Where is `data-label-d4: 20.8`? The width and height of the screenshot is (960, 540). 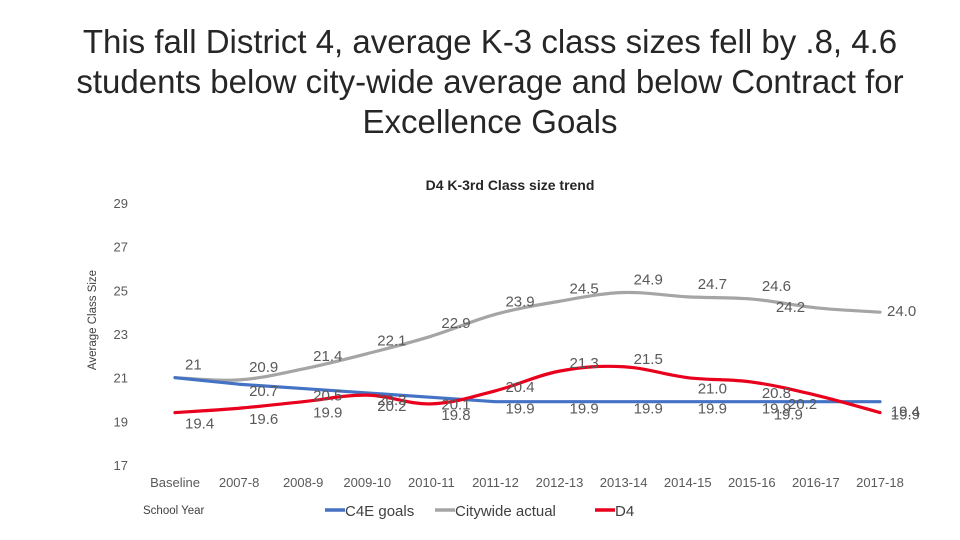 data-label-d4: 20.8 is located at coordinates (776, 393).